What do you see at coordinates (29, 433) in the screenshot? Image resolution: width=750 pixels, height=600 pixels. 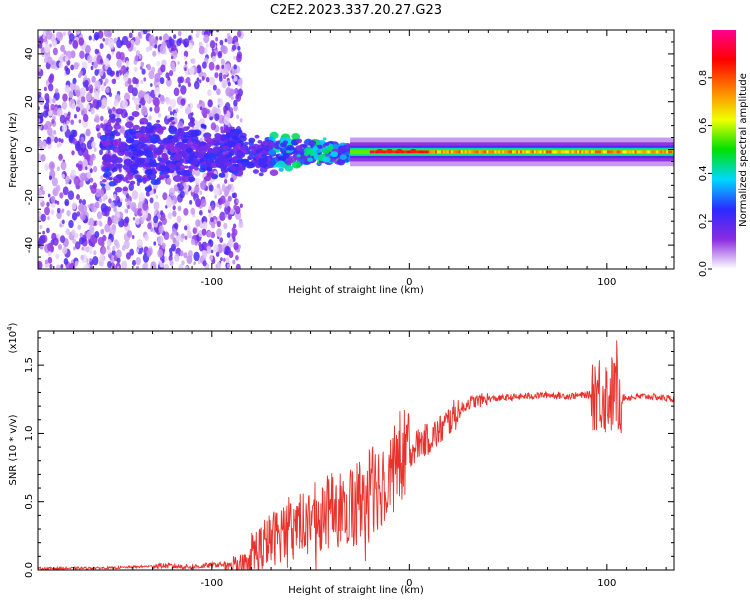 I see `y-tick-label: 1.0` at bounding box center [29, 433].